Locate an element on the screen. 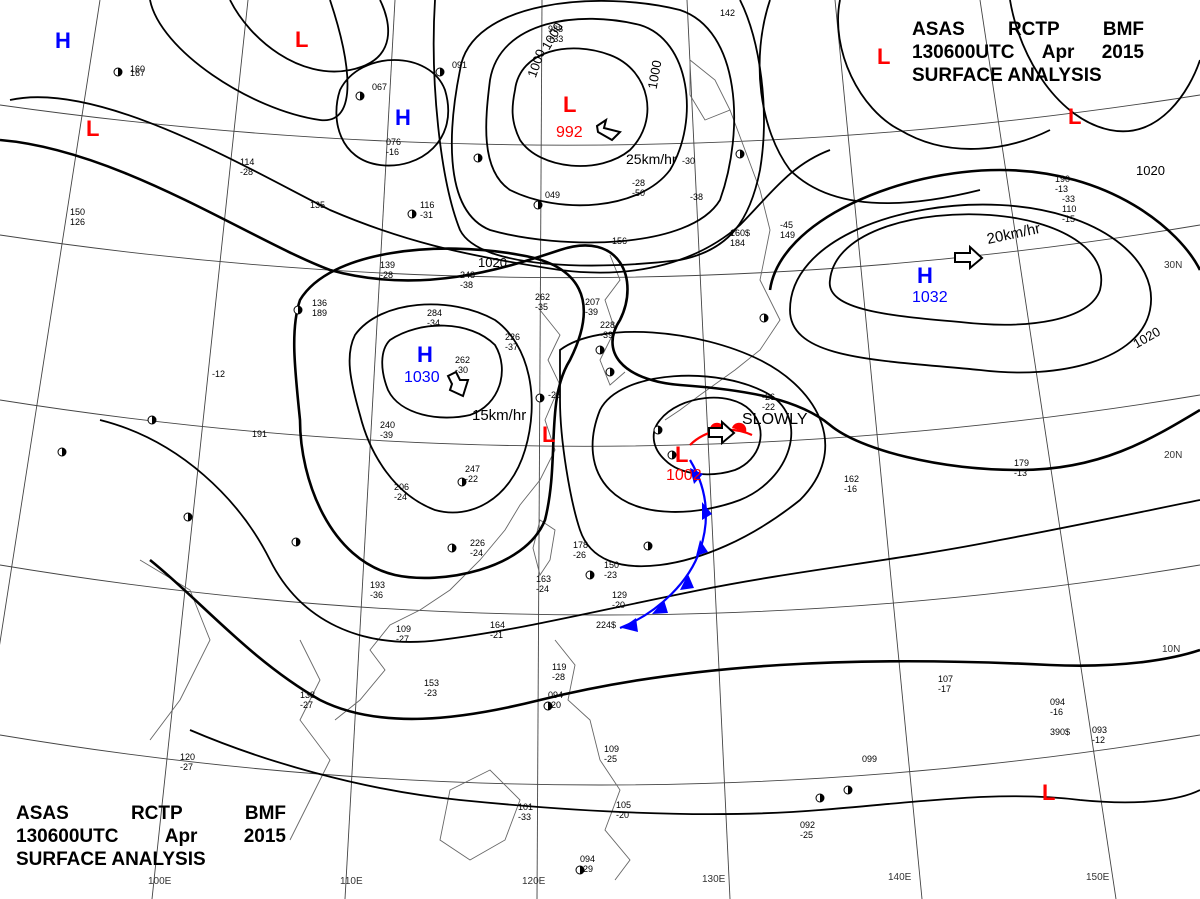 The image size is (1200, 899). station-observation: -17 is located at coordinates (944, 689).